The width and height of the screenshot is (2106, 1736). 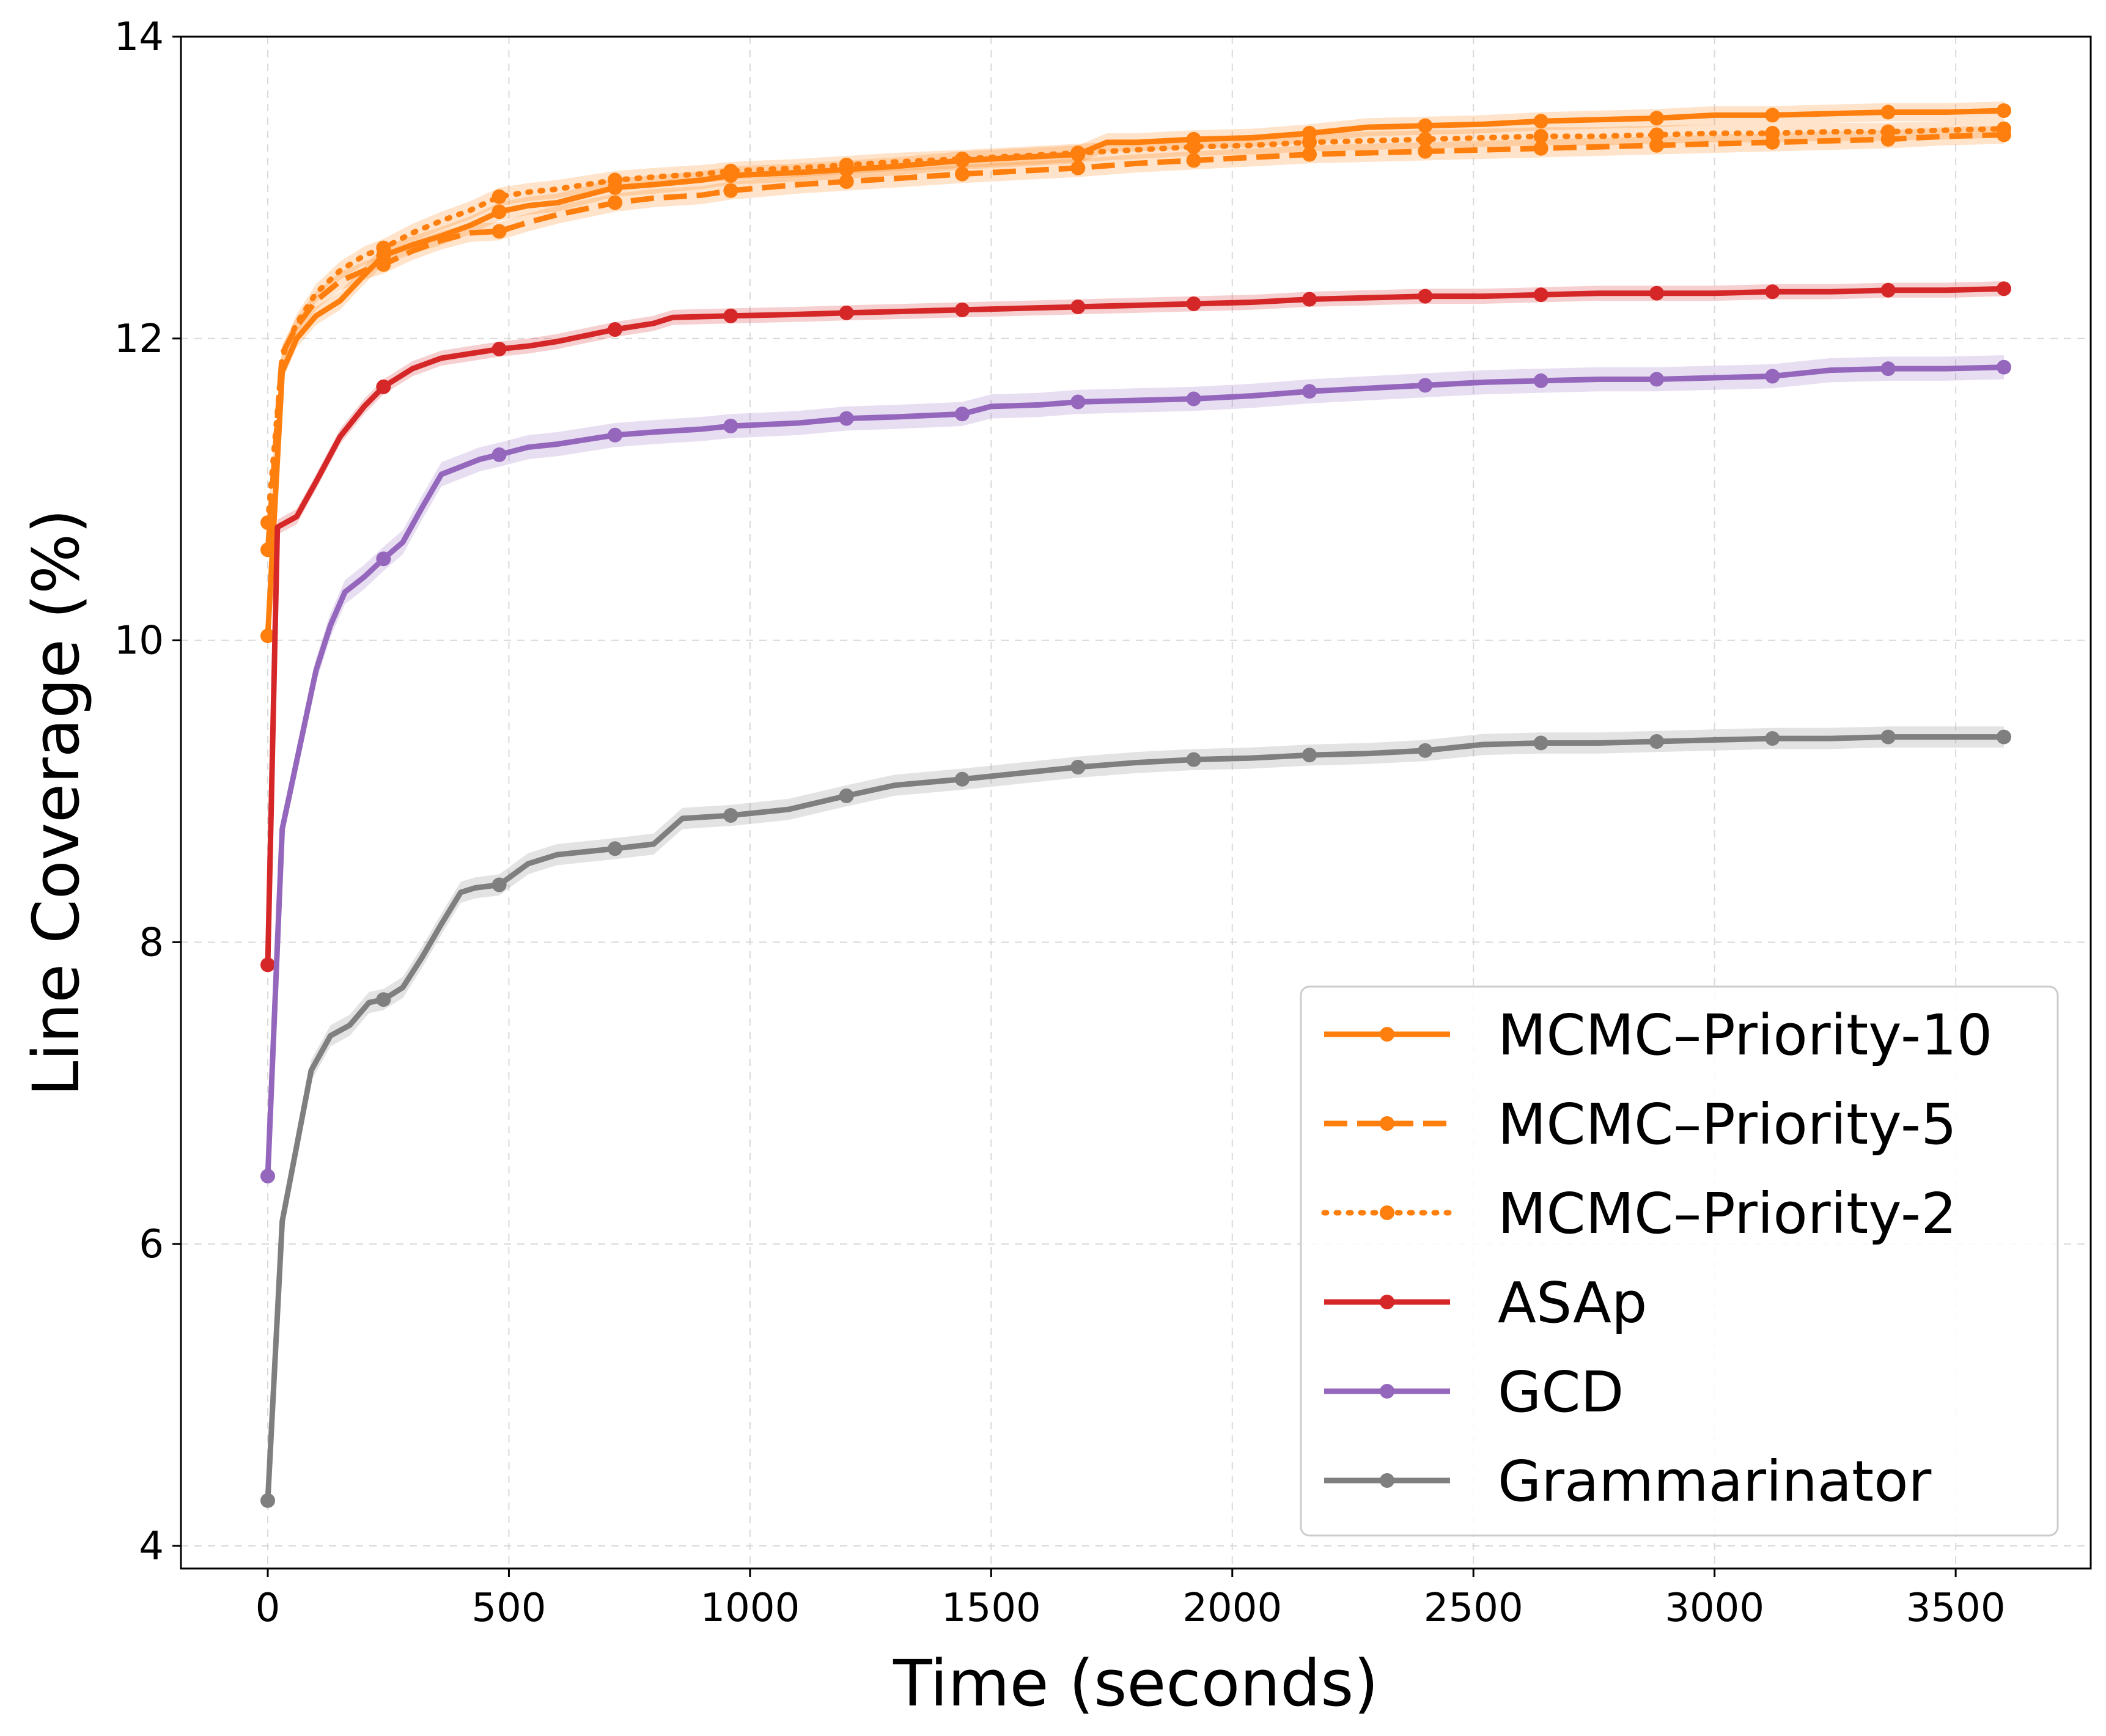 What do you see at coordinates (1572, 1303) in the screenshot?
I see `legend-label-asap: ASAp` at bounding box center [1572, 1303].